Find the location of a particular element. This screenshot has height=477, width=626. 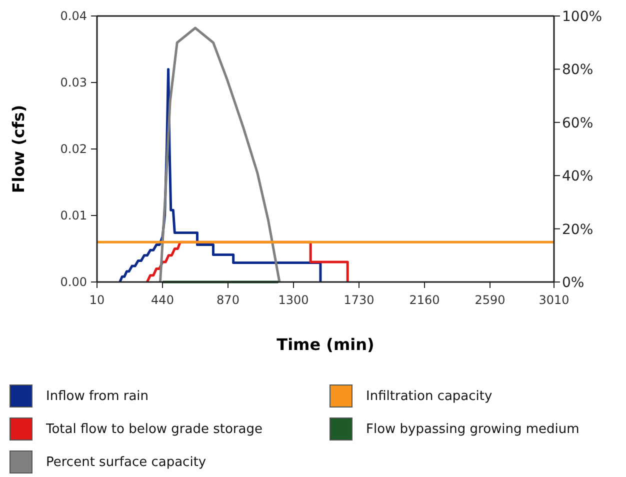

y2-tick-label: 60% is located at coordinates (578, 123).